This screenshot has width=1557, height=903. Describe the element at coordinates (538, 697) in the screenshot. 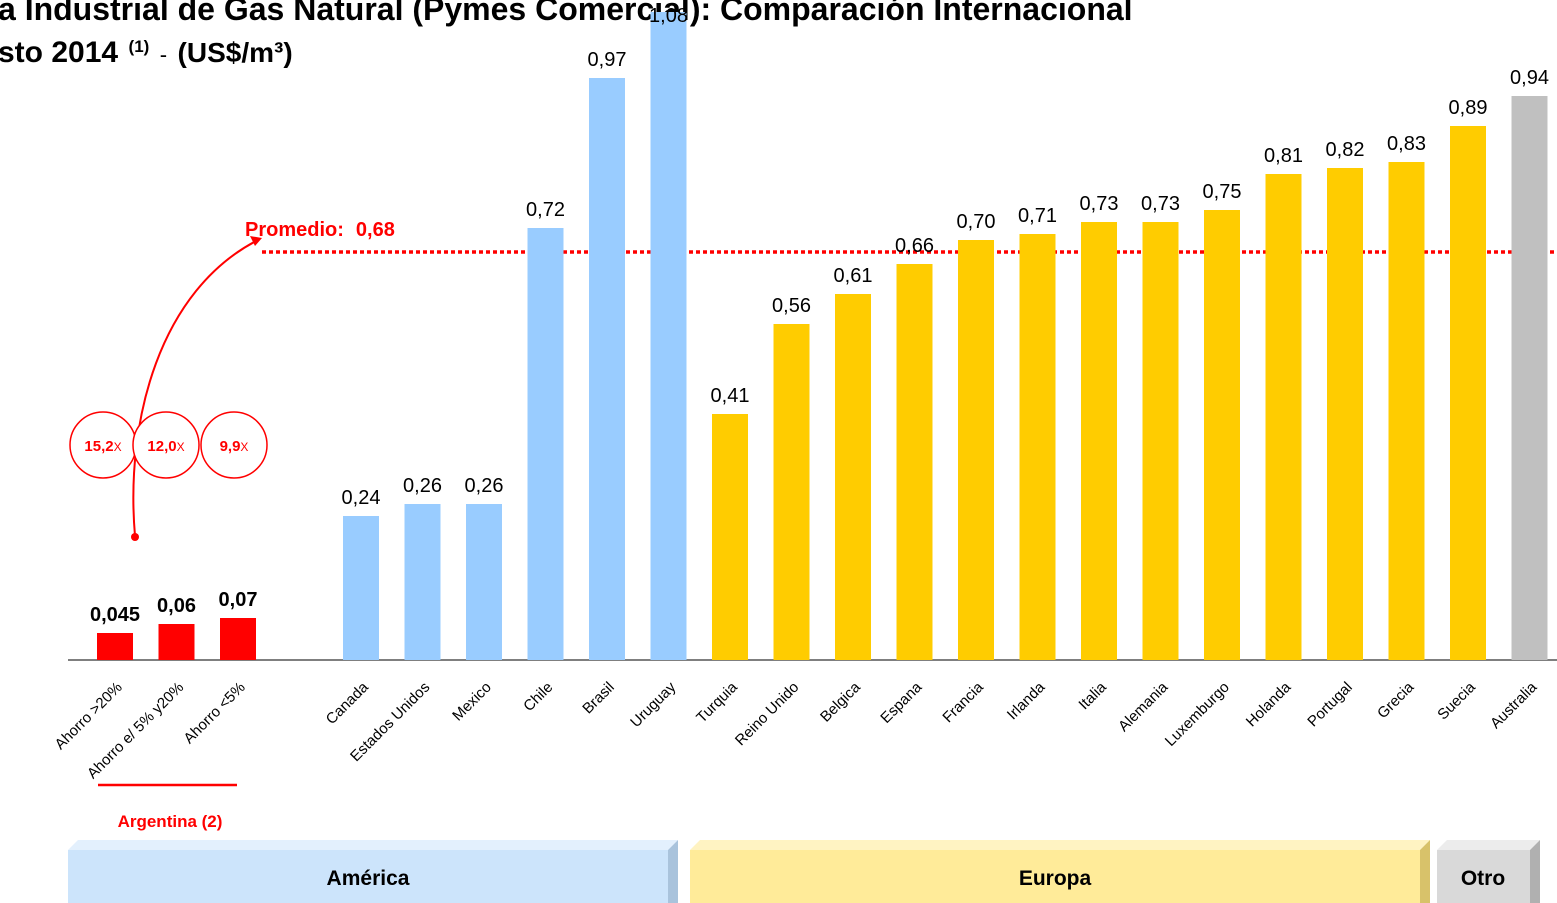

I see `x-tick-label: Chile` at that location.